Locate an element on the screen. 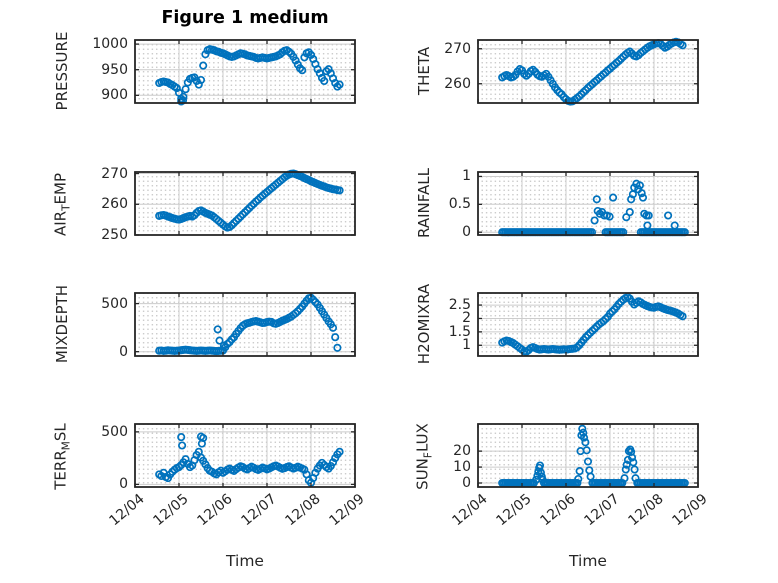  y-tick-label: 10 is located at coordinates (462, 467).